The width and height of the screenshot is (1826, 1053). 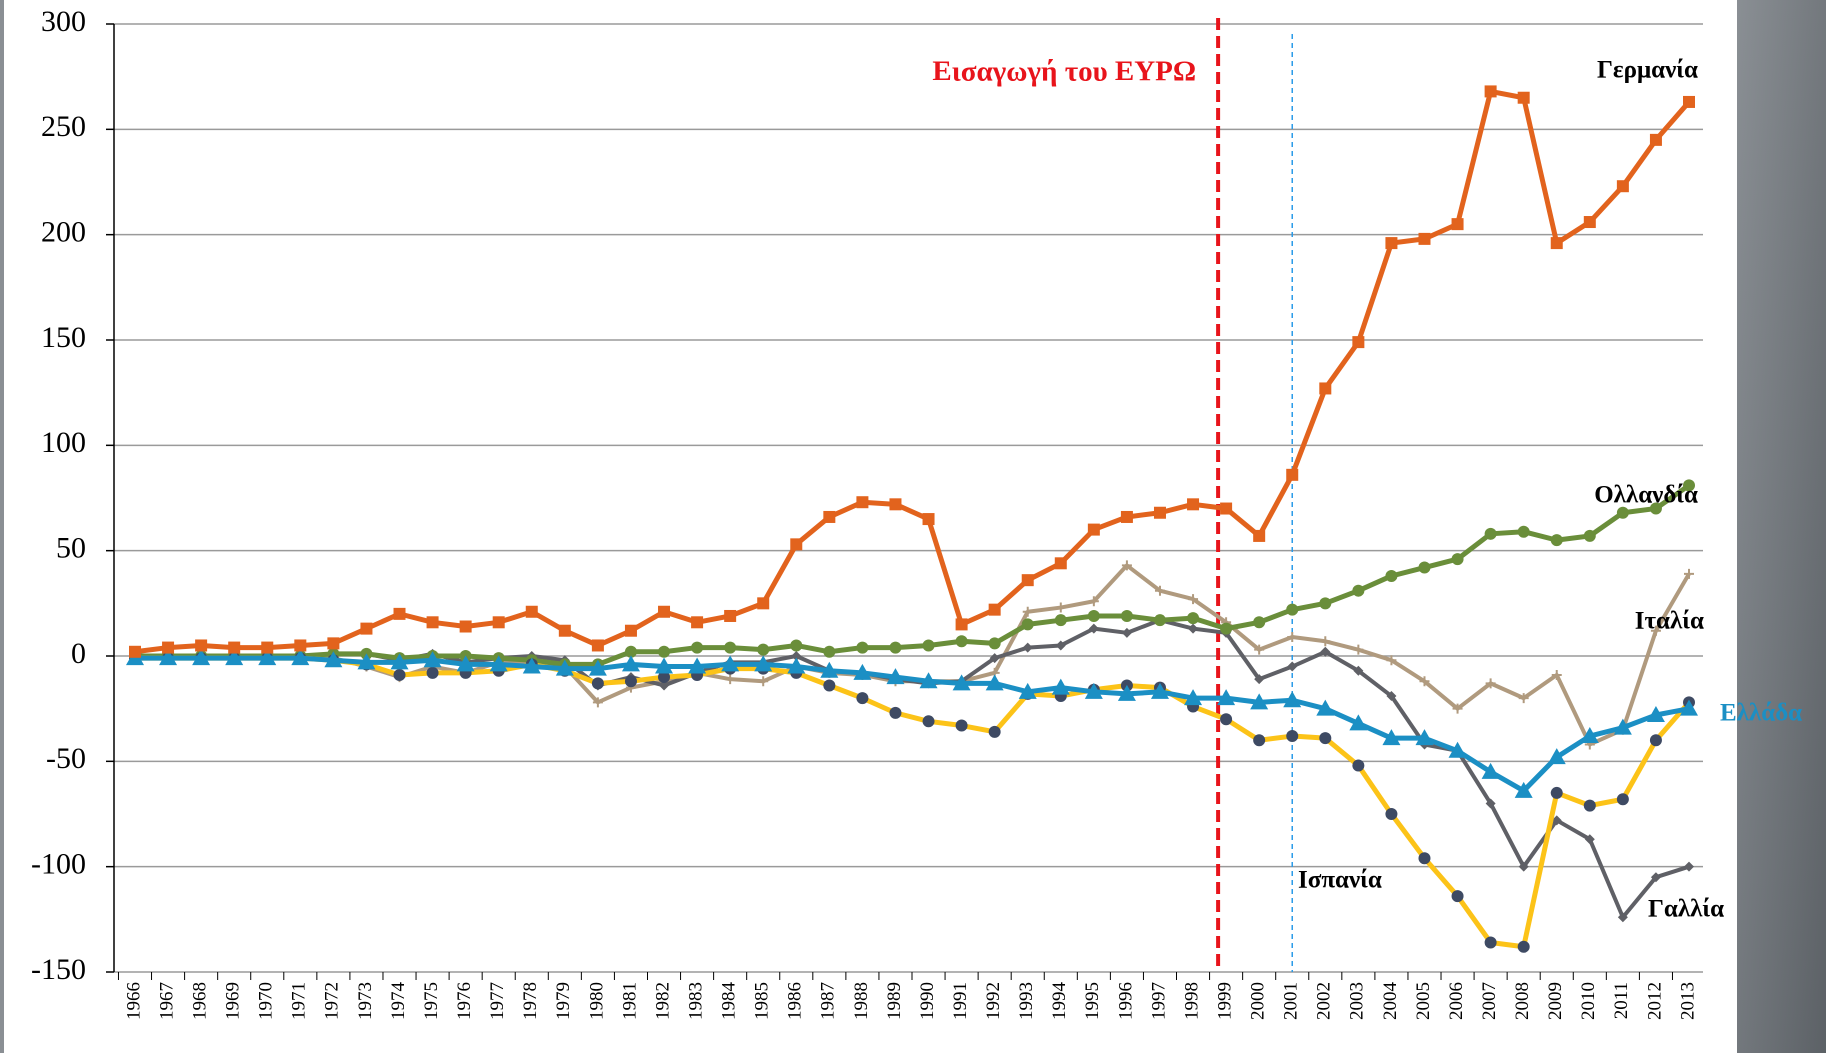 What do you see at coordinates (66, 758) in the screenshot?
I see `y-tick-label: -50` at bounding box center [66, 758].